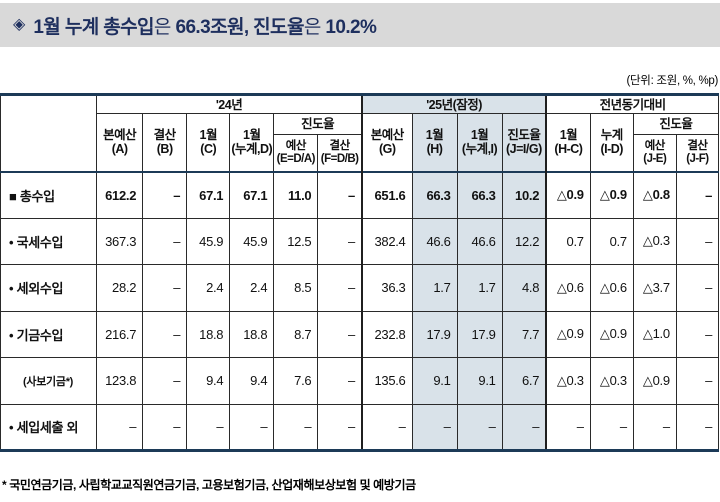 This screenshot has width=720, height=502. Describe the element at coordinates (120, 142) in the screenshot. I see `col-header-budget-a: 본예산 (A)` at that location.